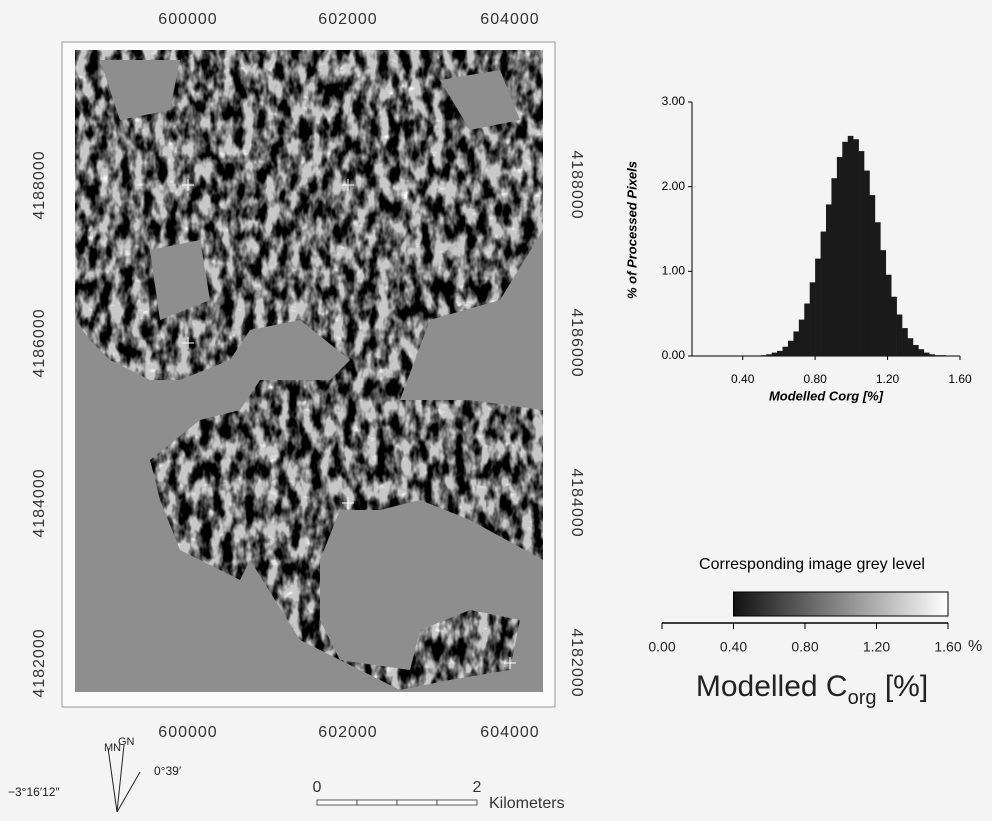  I want to click on masked-area, so click(310, 190).